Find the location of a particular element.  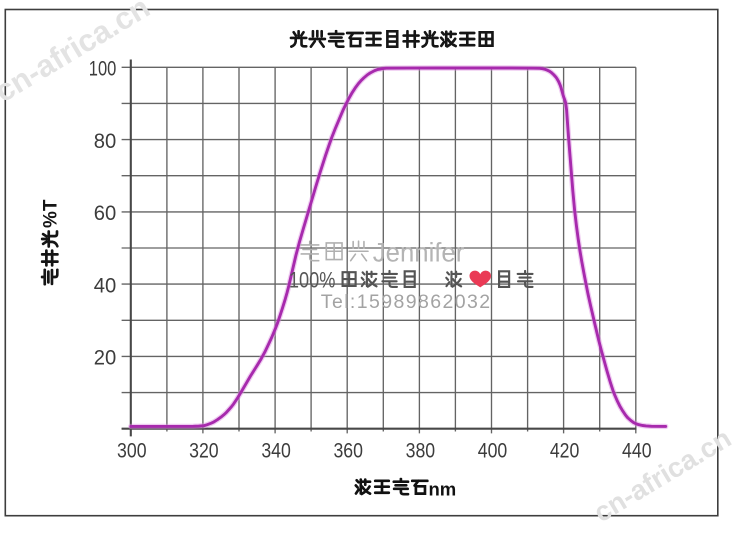

svg-text: %T is located at coordinates (51, 213).